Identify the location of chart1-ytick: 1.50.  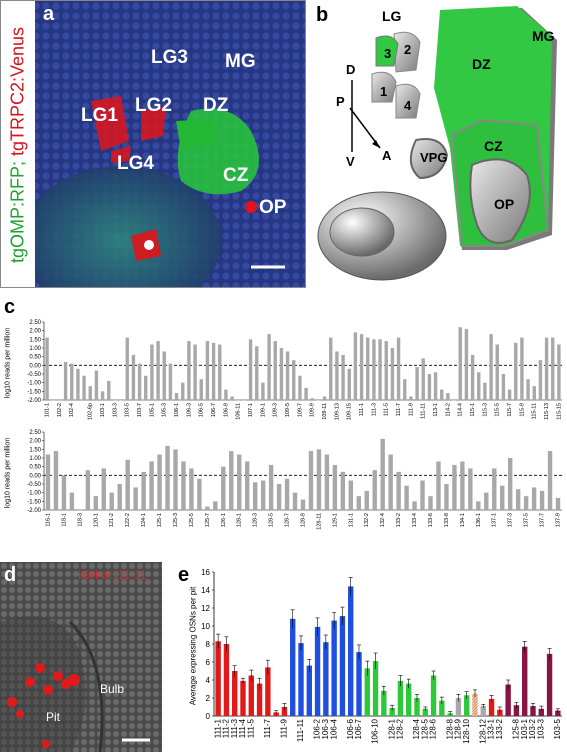
(35, 340).